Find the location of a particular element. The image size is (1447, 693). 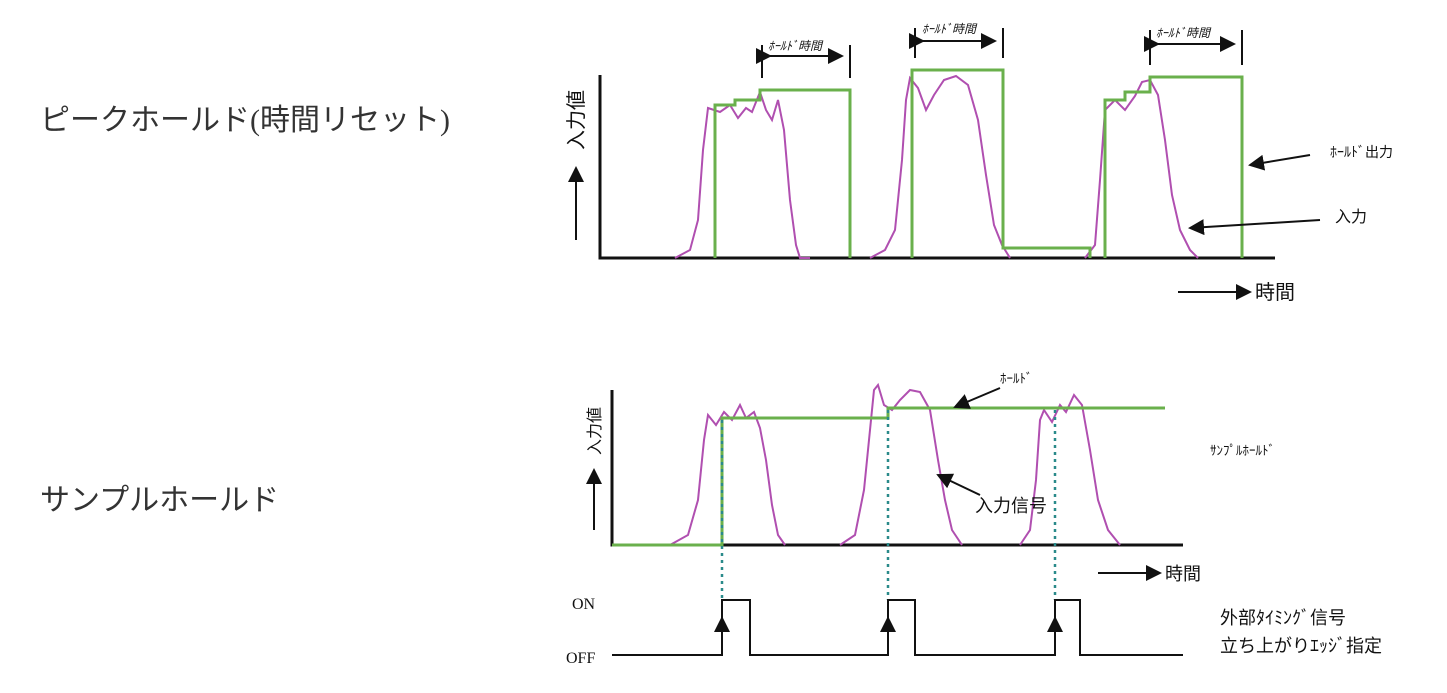

trigger-label: 外部ﾀｲﾐﾝｸﾞ信号 is located at coordinates (1283, 618).